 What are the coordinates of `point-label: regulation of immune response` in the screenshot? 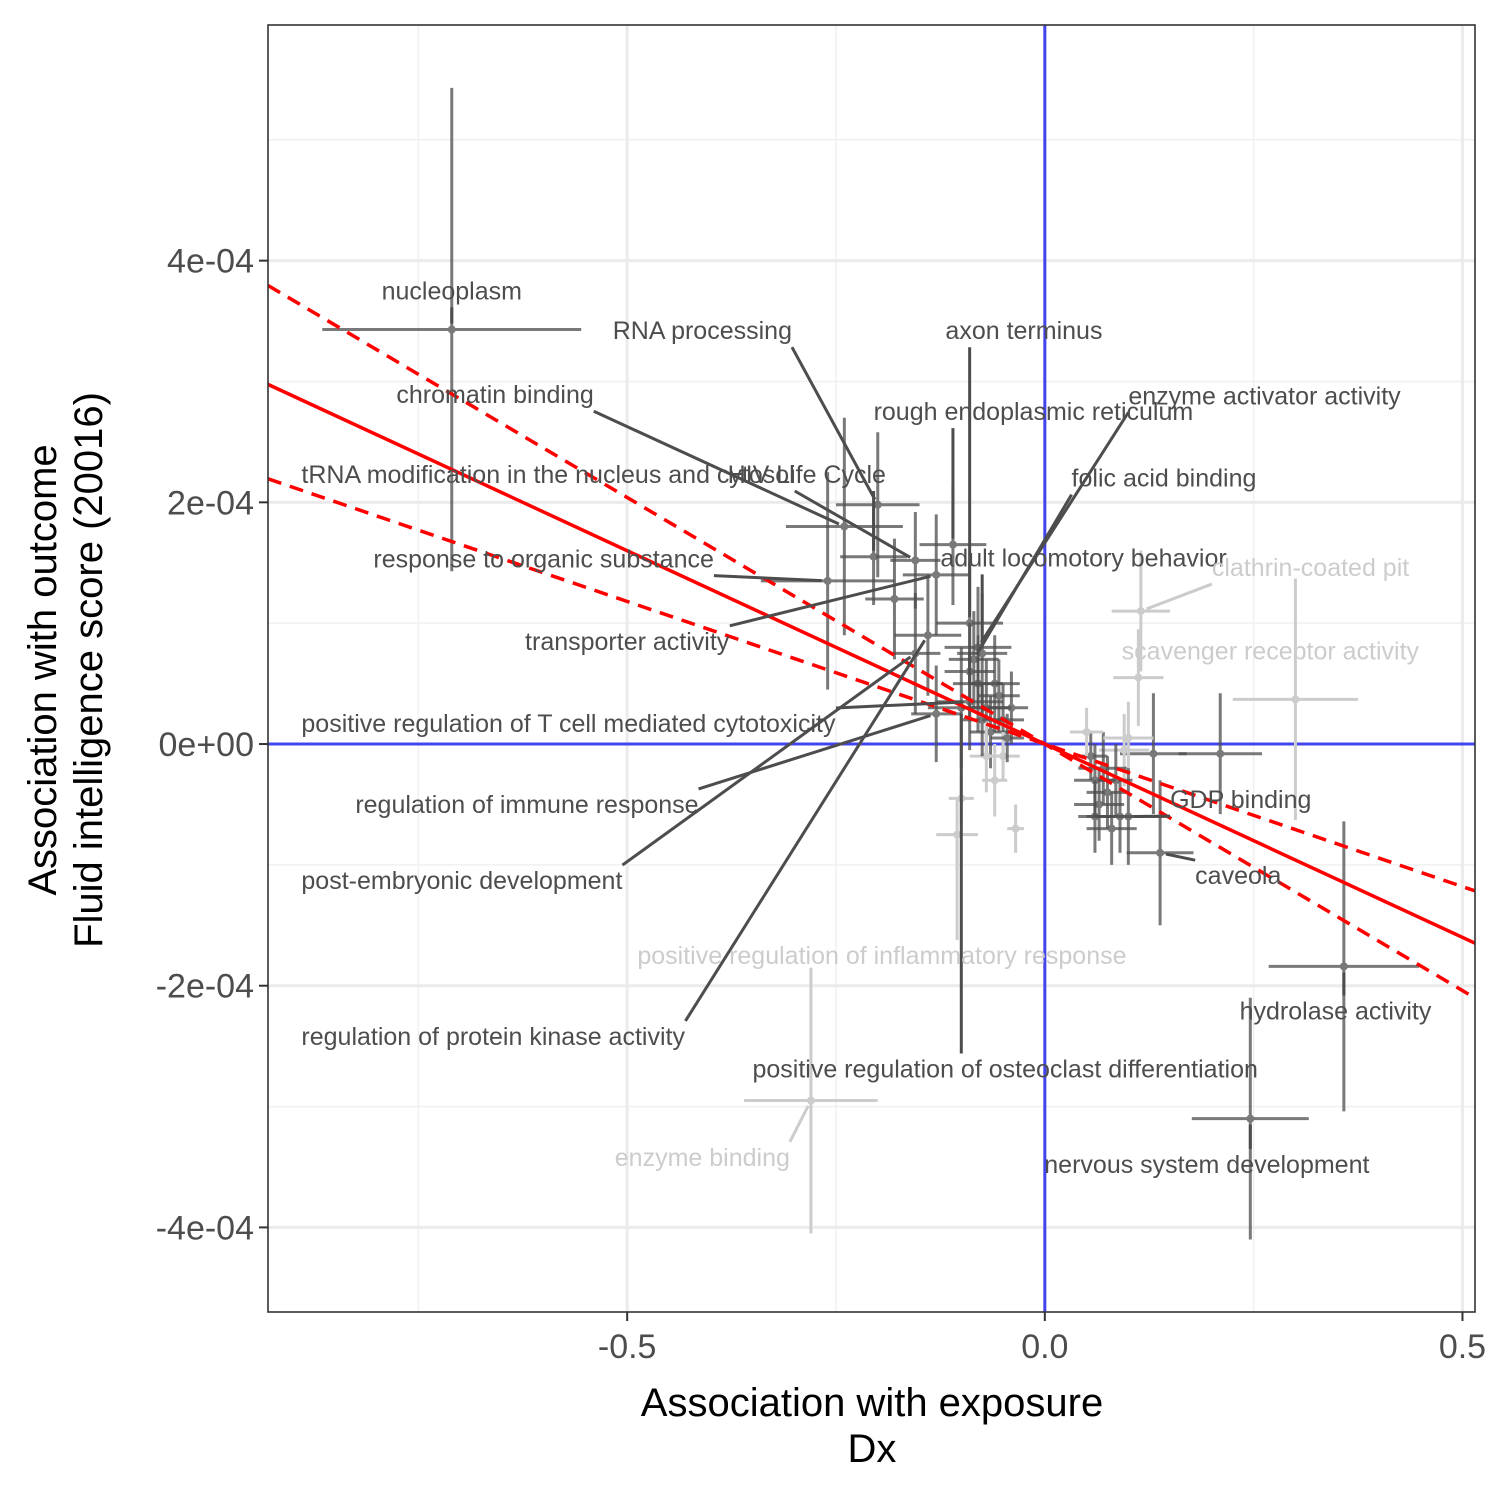 It's located at (526, 805).